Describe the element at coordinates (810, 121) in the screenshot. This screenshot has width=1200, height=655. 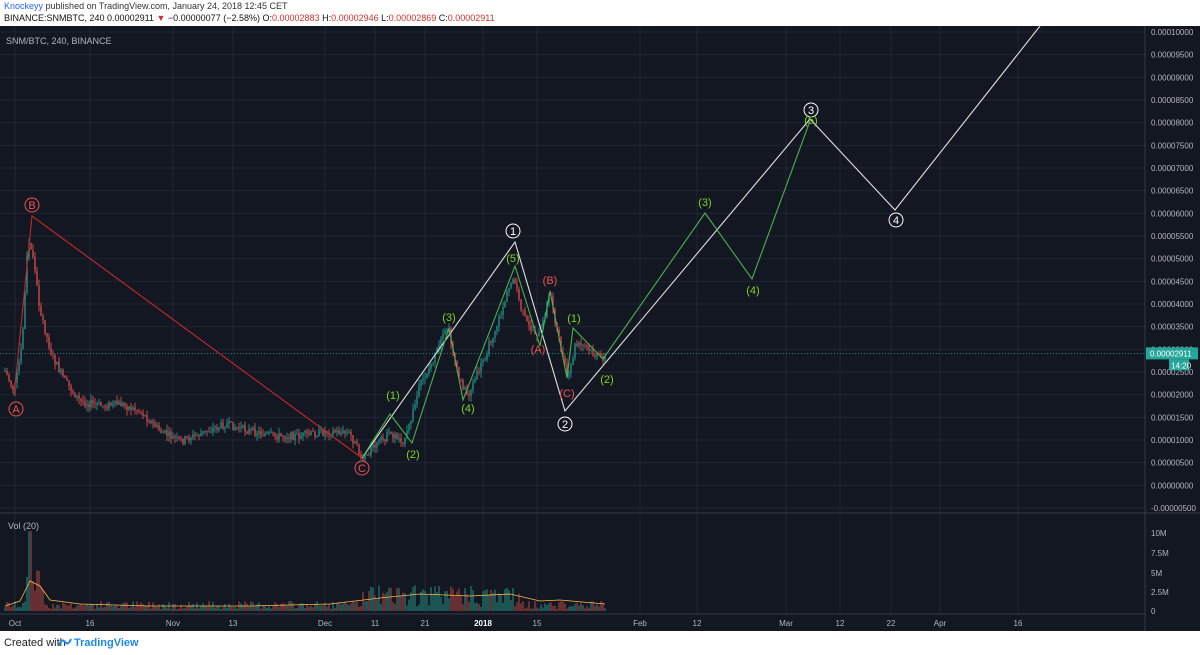
I see `wave-label-green-sub-5: (5)` at that location.